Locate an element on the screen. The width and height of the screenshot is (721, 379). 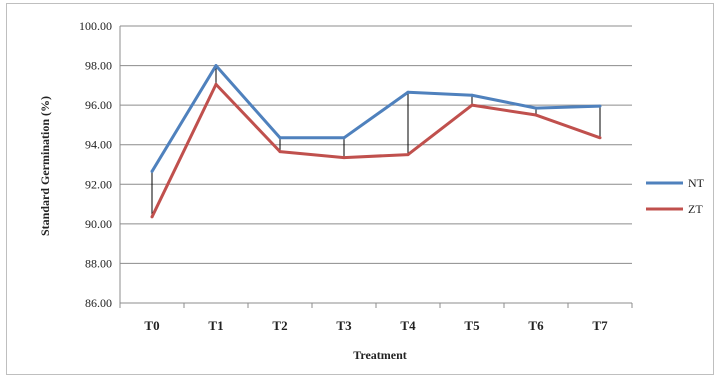
x-tick-label: T3 is located at coordinates (344, 325).